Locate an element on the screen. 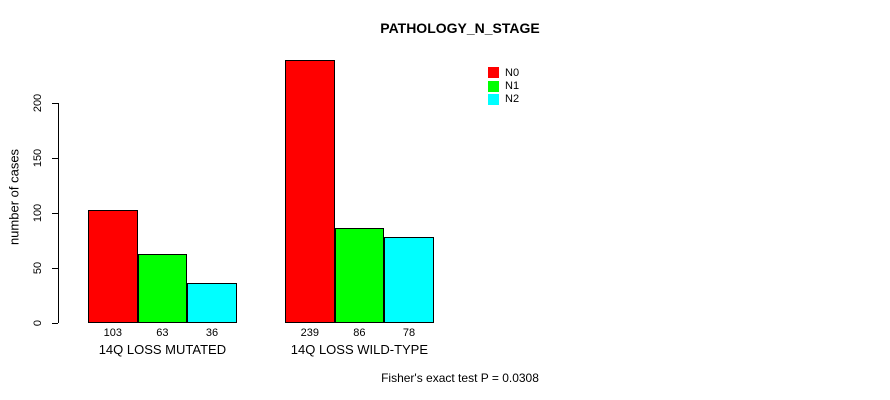 This screenshot has height=400, width=890. y-axis-tick-label: 100 is located at coordinates (38, 213).